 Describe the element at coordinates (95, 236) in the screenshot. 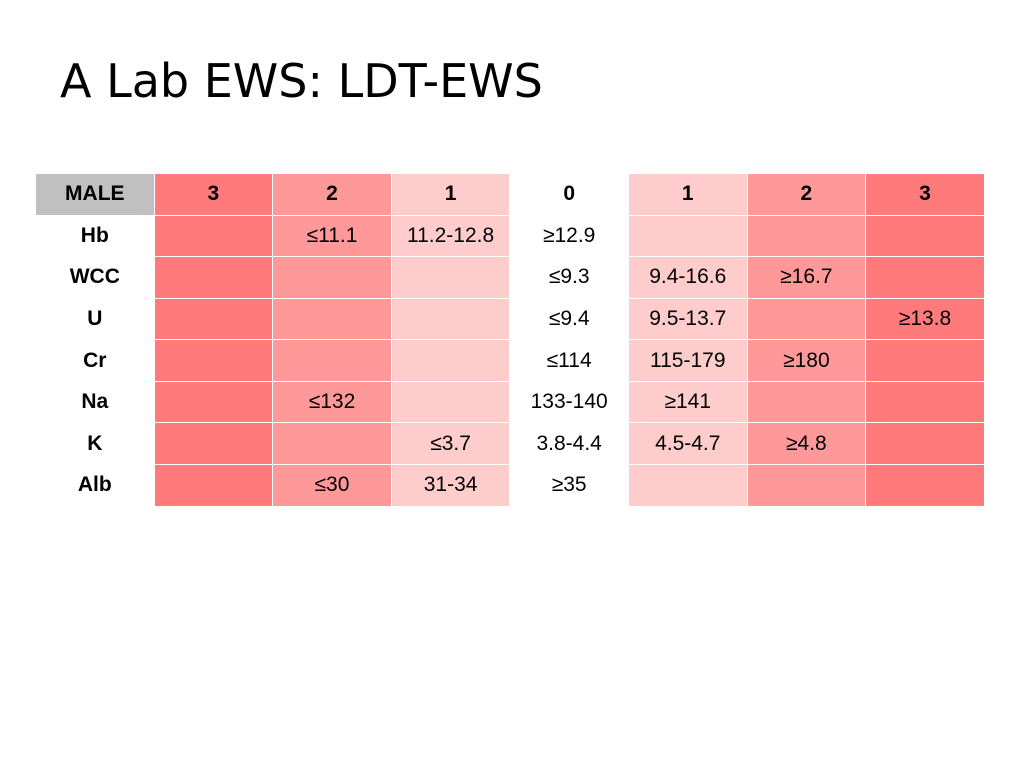

I see `row-label: Hb` at that location.